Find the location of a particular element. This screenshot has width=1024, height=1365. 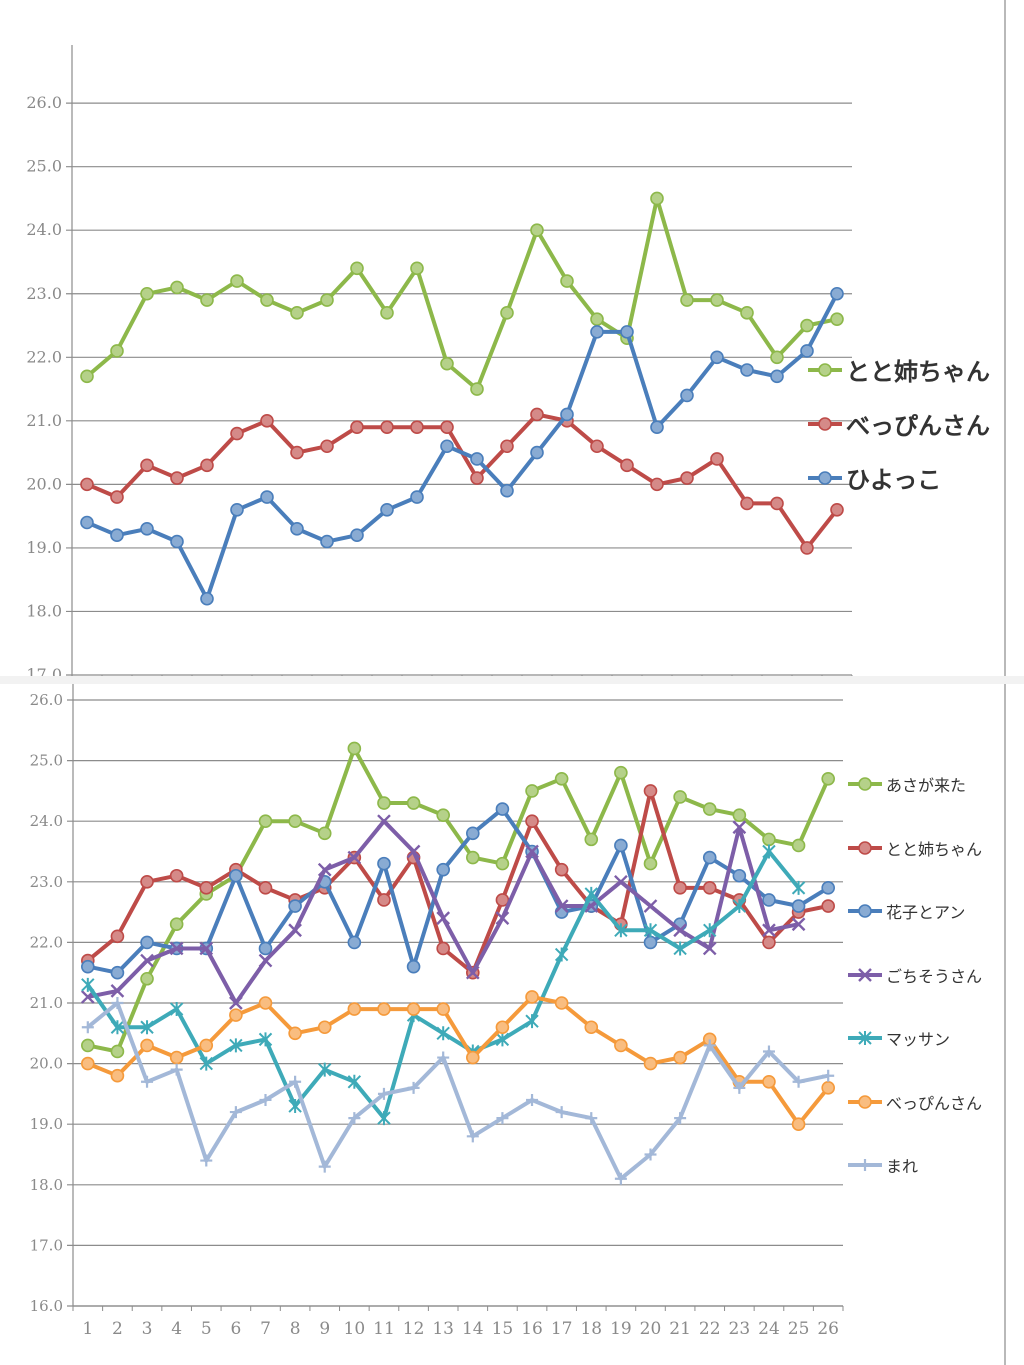

x-tick-label: 15 is located at coordinates (503, 1329).